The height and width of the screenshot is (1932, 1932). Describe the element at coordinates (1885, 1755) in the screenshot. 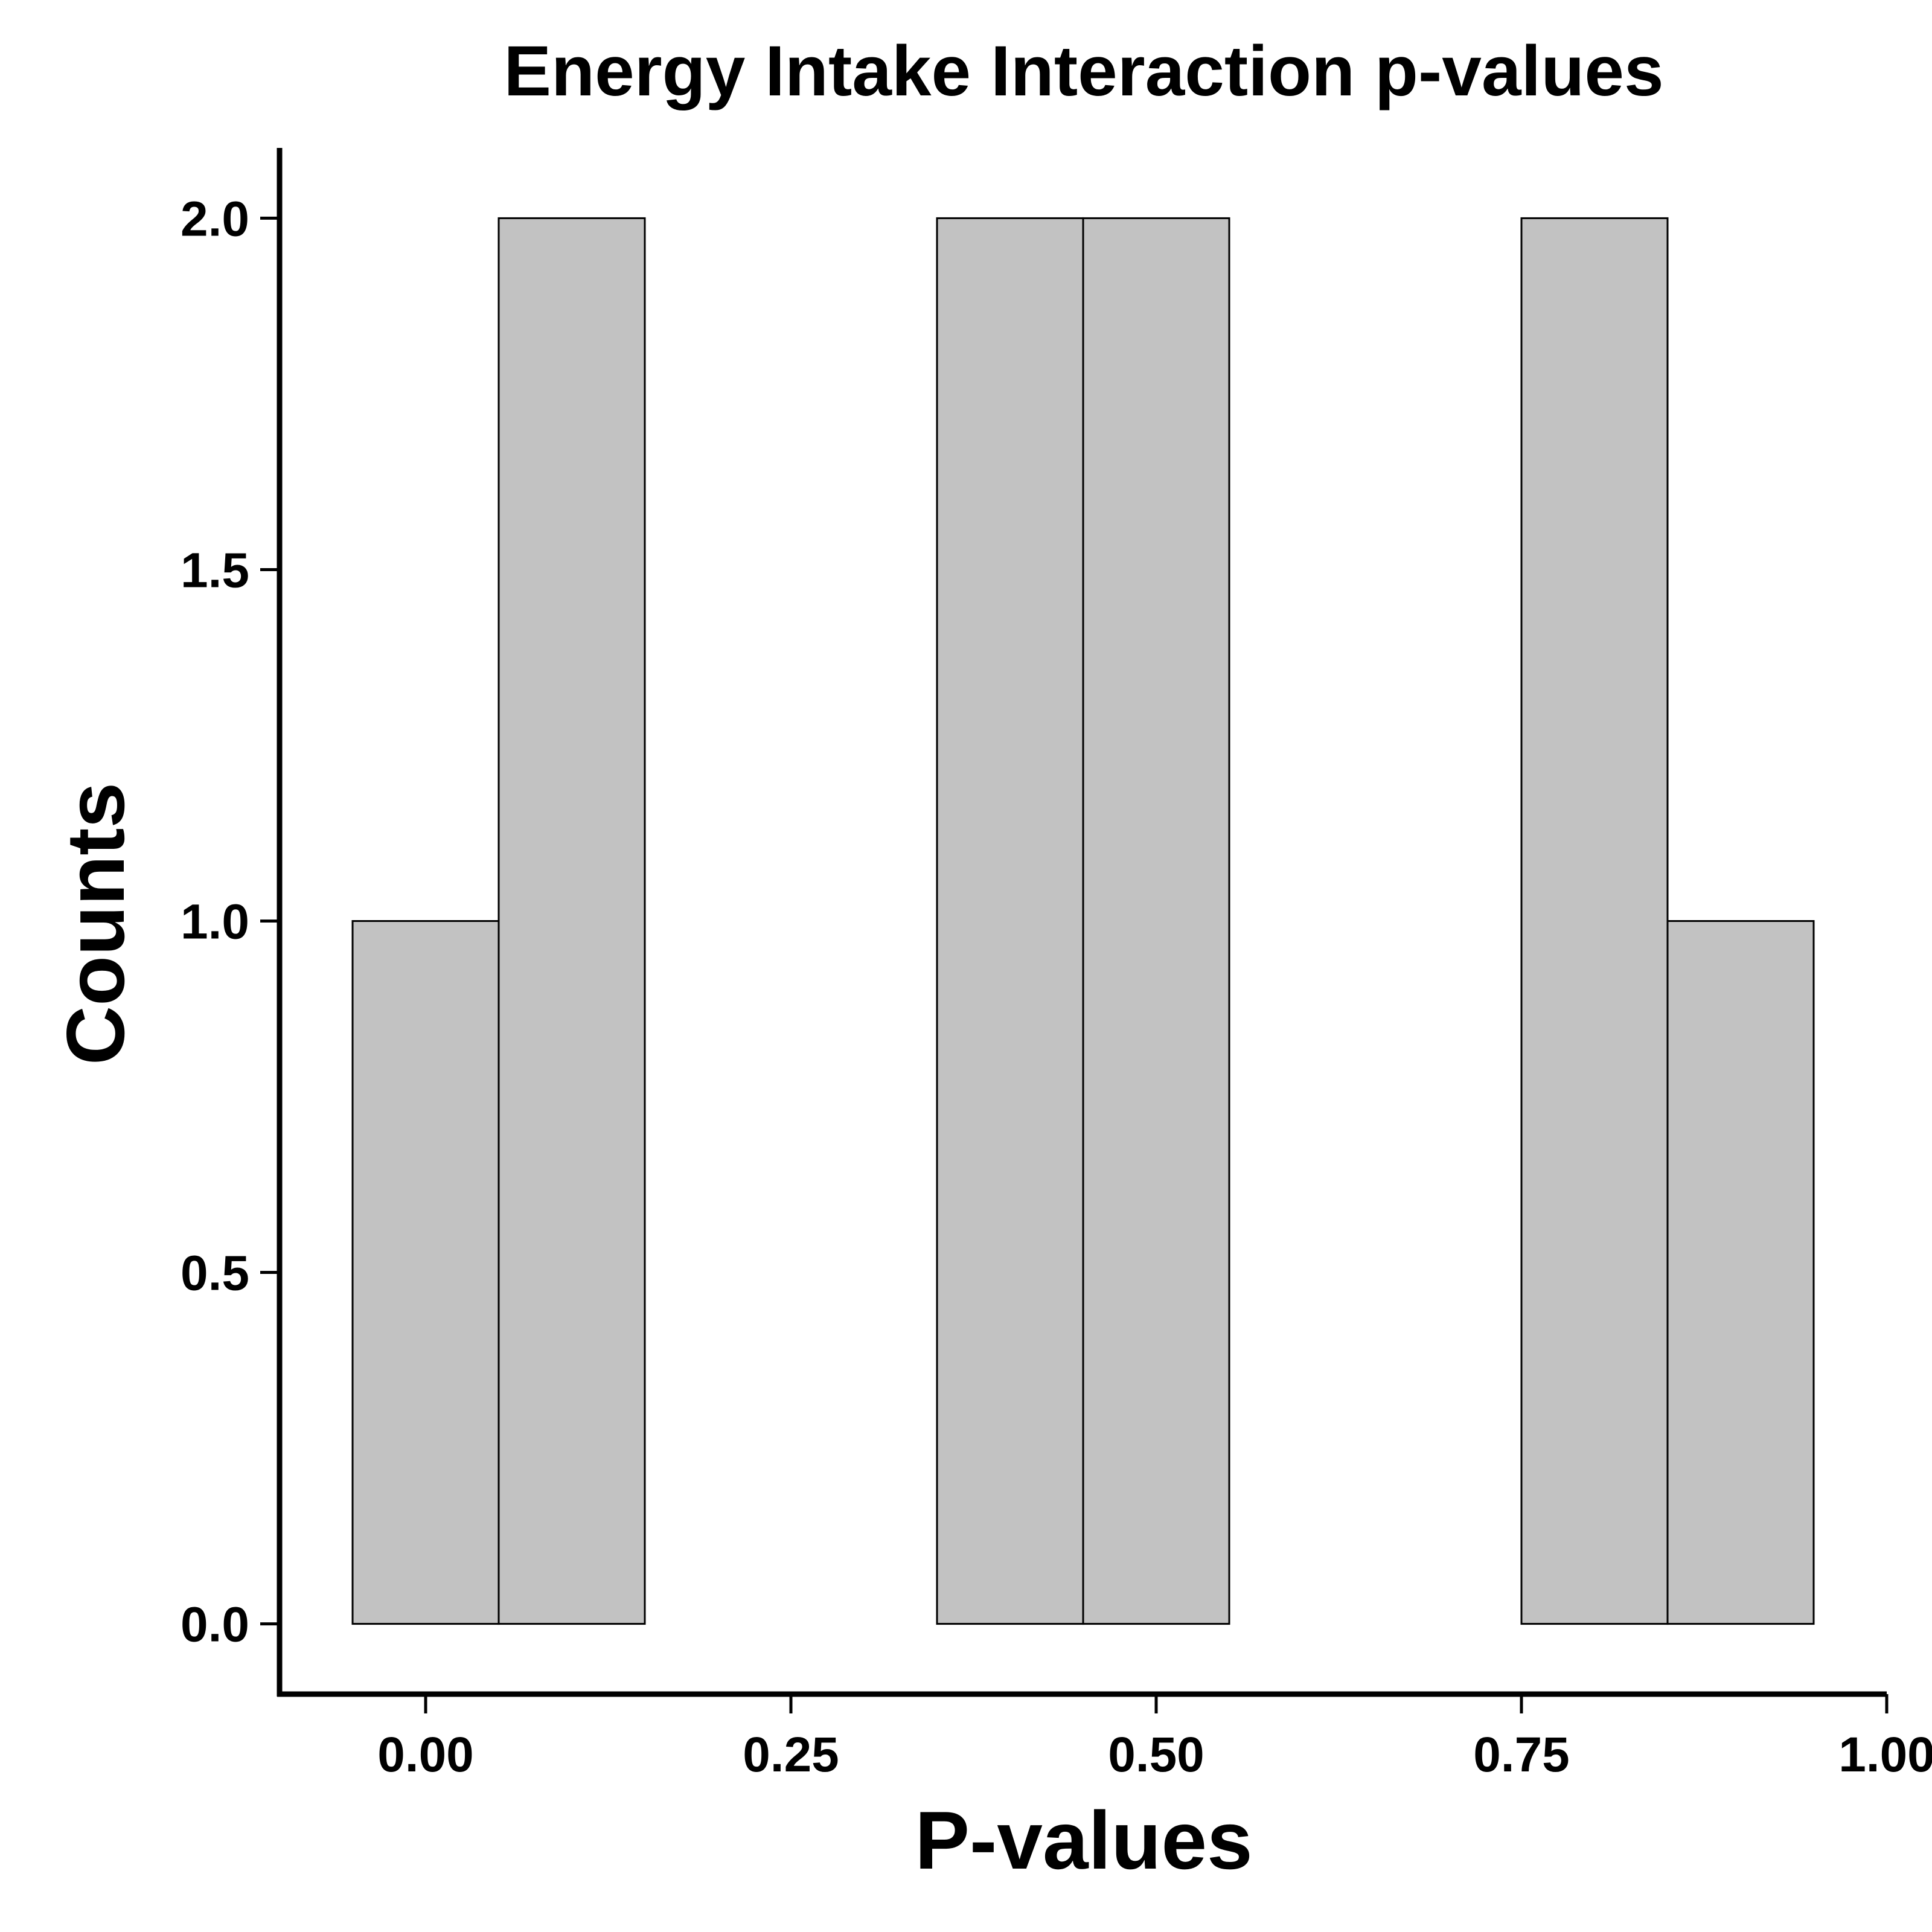

I see `x-tick-label-4: 1.00` at that location.